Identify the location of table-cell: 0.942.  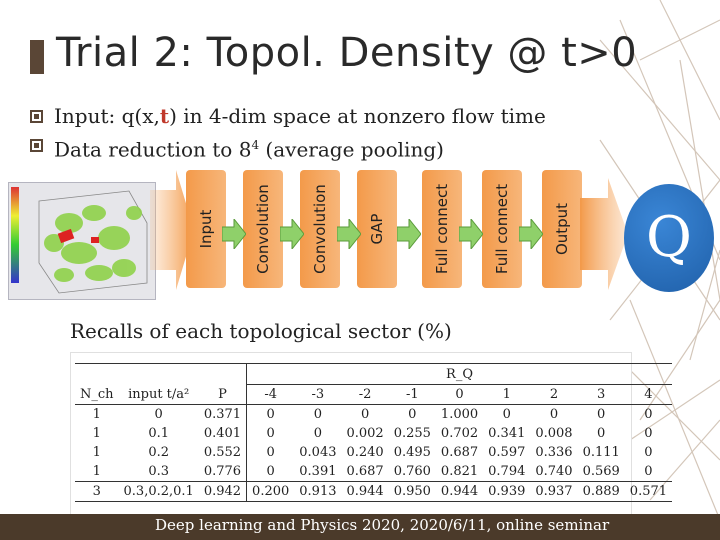
(223, 491).